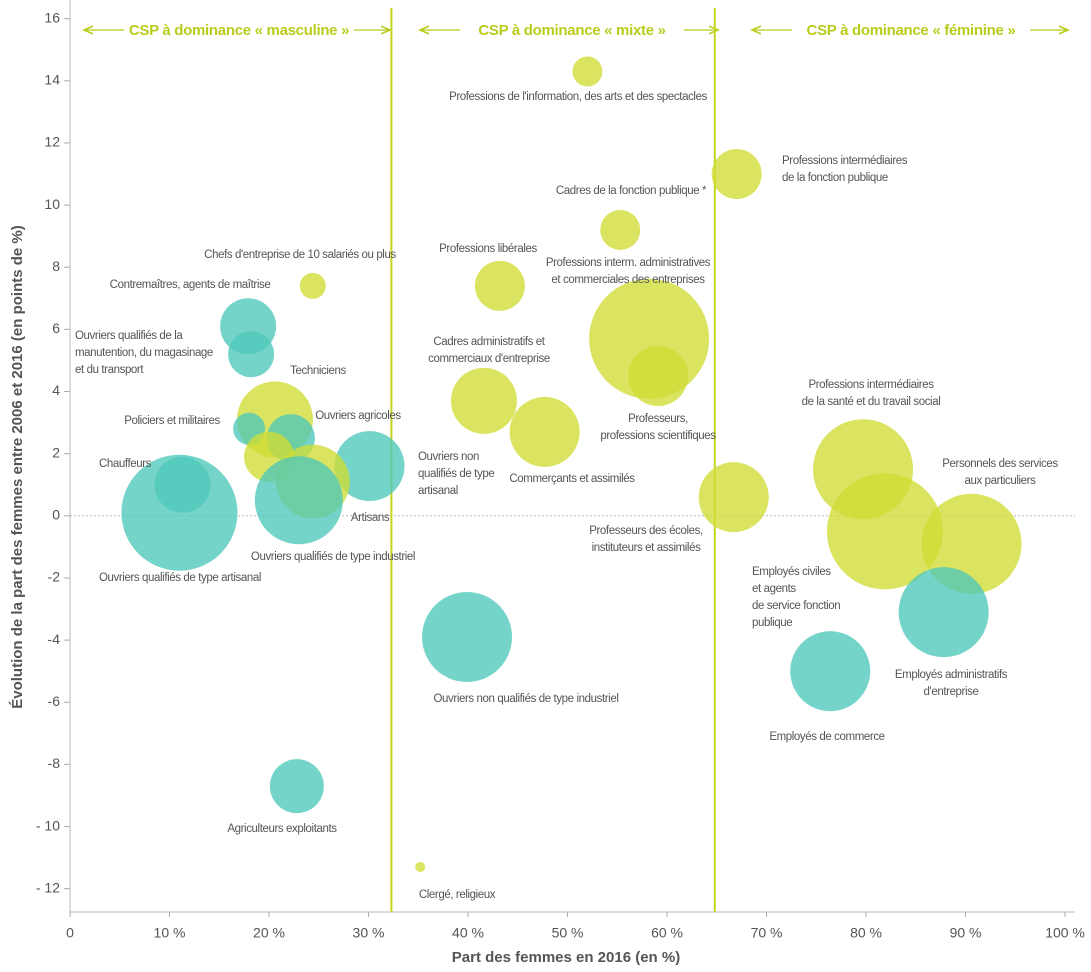 This screenshot has height=972, width=1091. What do you see at coordinates (190, 285) in the screenshot?
I see `point-label: Contremaîtres, agents de maîtrise` at bounding box center [190, 285].